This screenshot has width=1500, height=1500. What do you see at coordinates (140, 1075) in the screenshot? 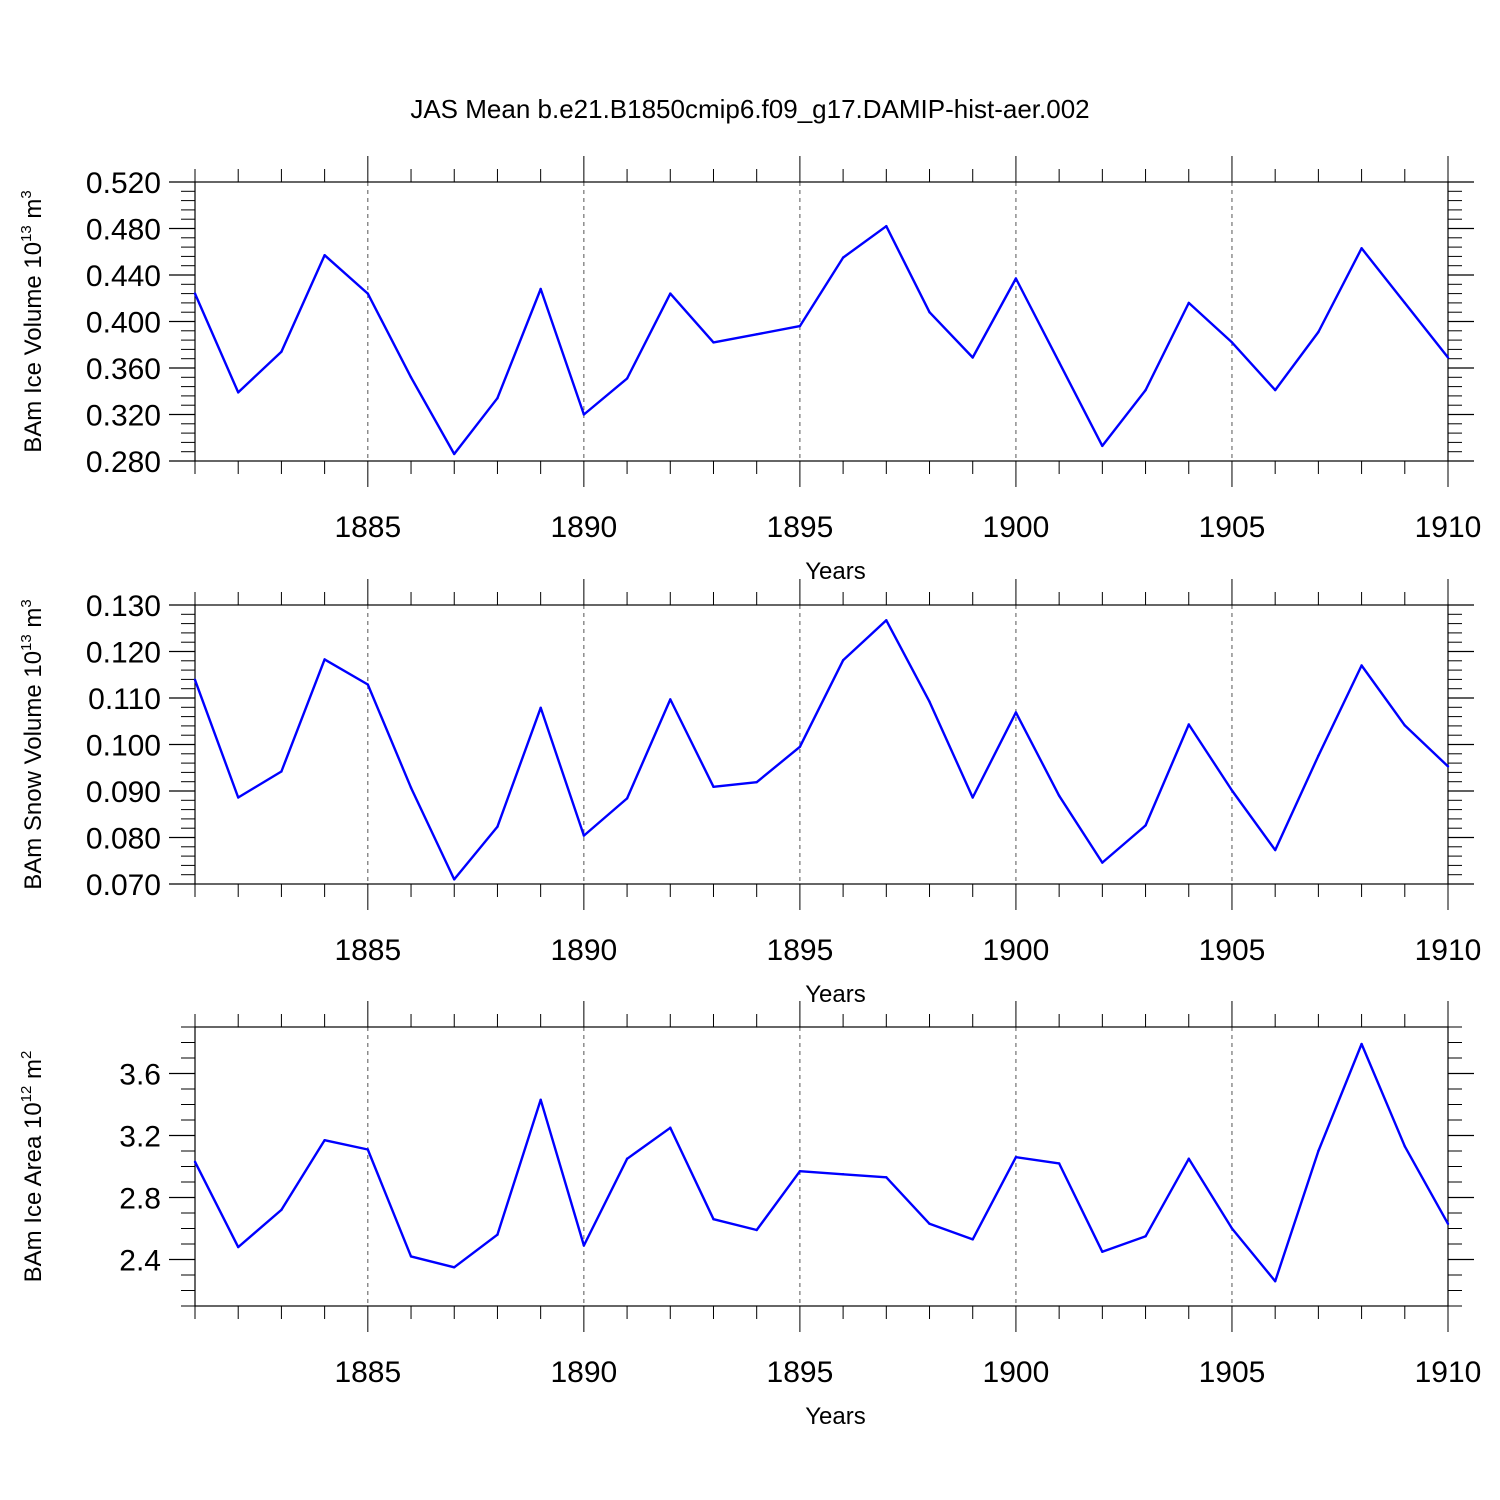
I see `y-tick-label: 3.6` at bounding box center [140, 1075].